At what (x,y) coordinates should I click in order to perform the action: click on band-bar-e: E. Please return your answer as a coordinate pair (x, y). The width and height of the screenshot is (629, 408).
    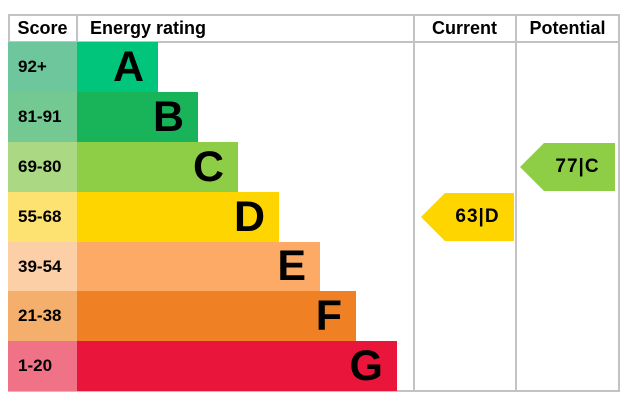
    Looking at the image, I should click on (198, 266).